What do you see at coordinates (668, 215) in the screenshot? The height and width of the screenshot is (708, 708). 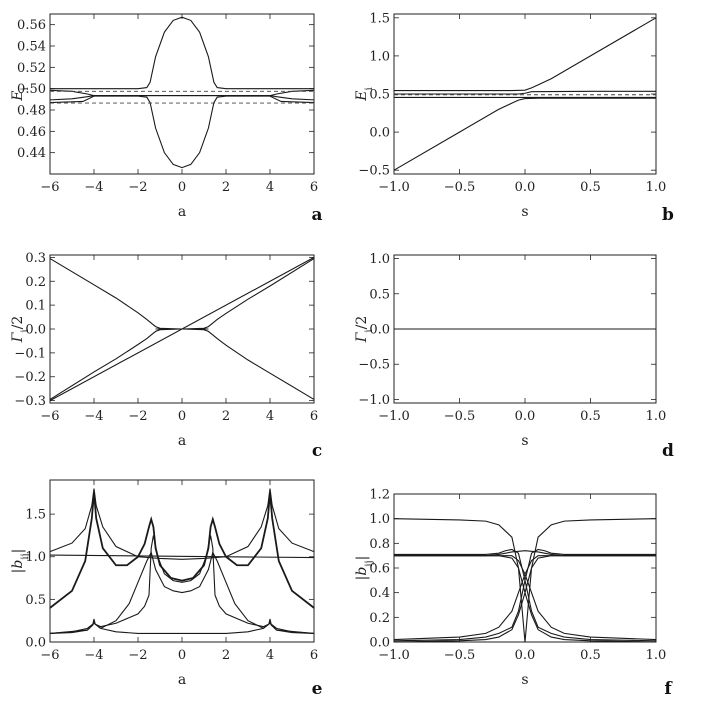 I see `panel-label: b` at bounding box center [668, 215].